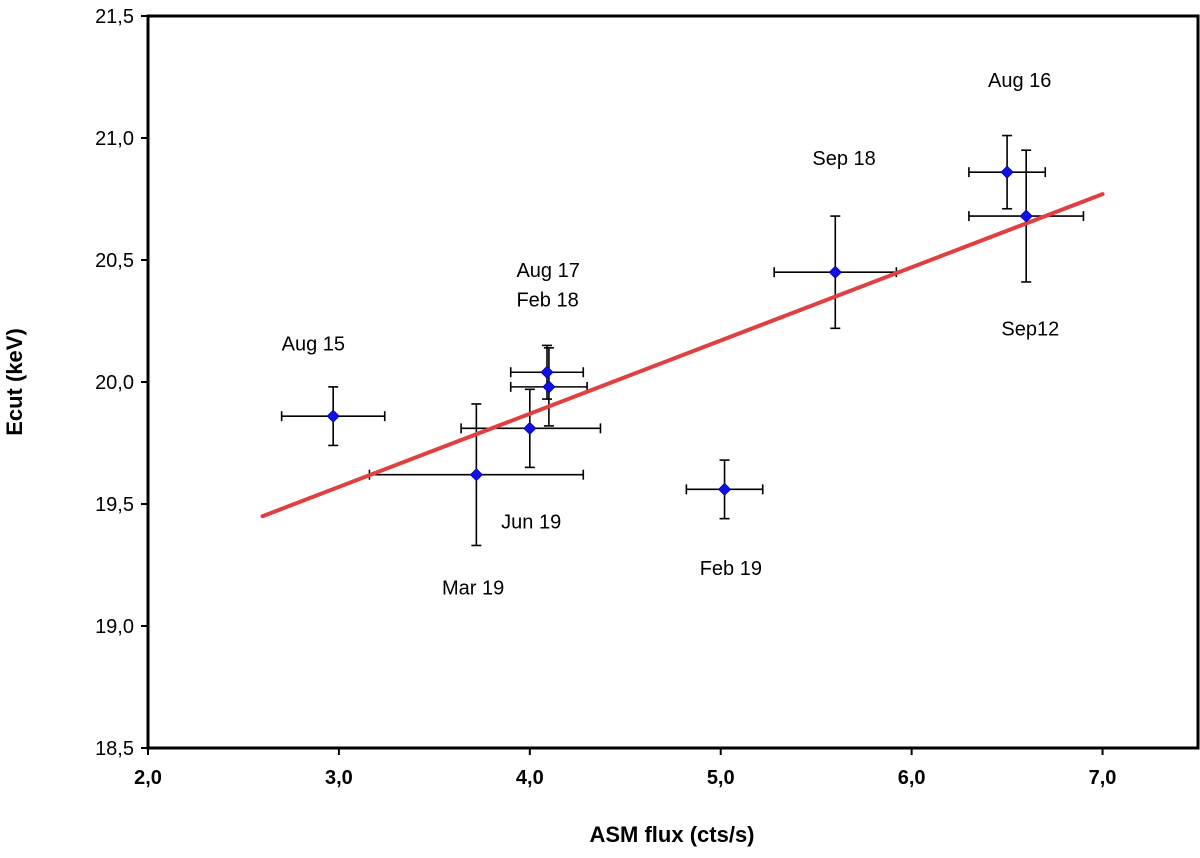  What do you see at coordinates (148, 778) in the screenshot?
I see `x-tick-label: 2,0` at bounding box center [148, 778].